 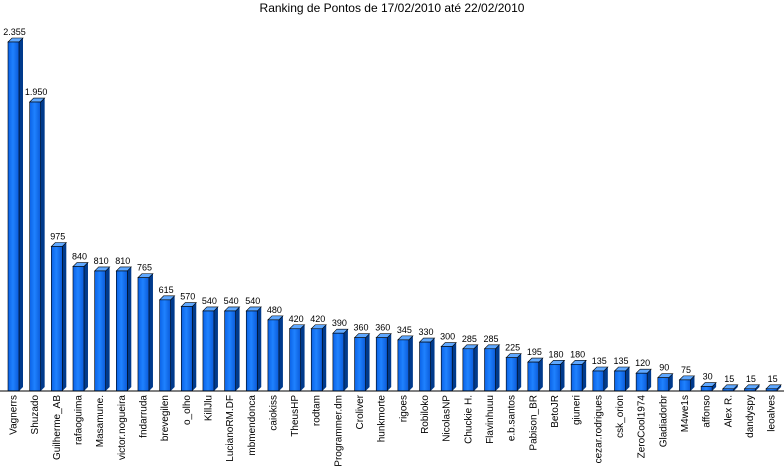 What do you see at coordinates (728, 411) in the screenshot?
I see `category-label: Alex R.` at bounding box center [728, 411].